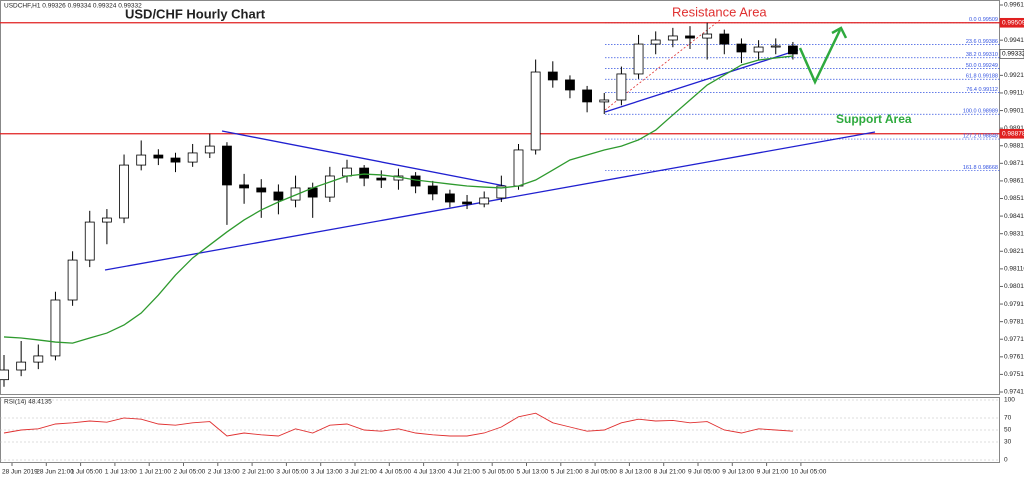  I want to click on x-tick-label: 28 Jun 2019, so click(20, 472).